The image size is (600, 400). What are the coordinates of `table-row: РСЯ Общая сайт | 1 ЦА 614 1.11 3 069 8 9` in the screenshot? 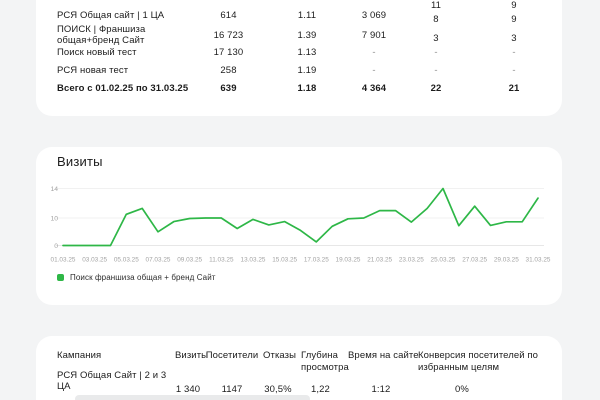 It's located at (299, 15).